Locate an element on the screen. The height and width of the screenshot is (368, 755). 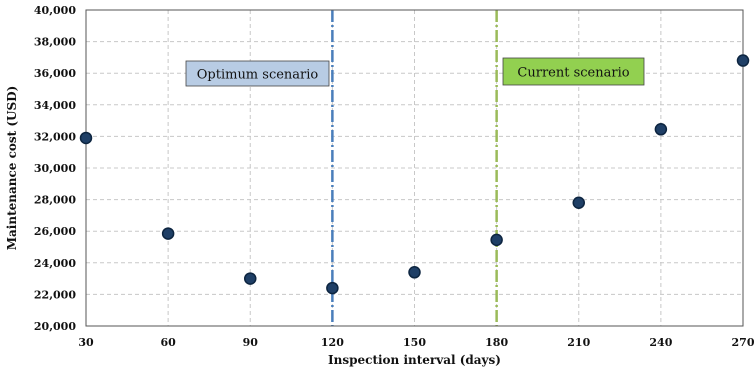
x-tick-label: 30 is located at coordinates (86, 342).